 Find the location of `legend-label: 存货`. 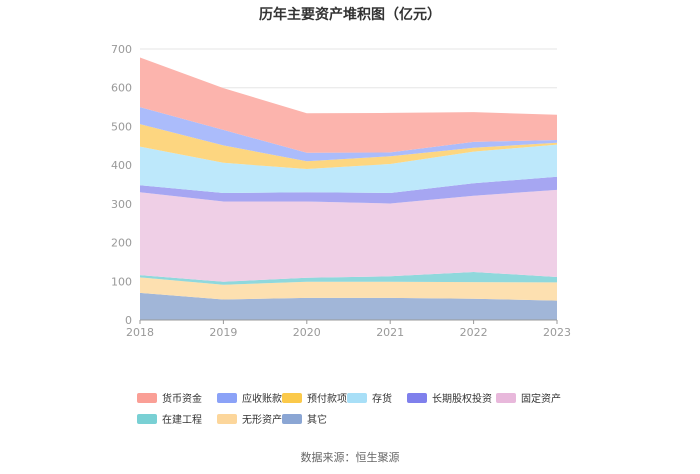

legend-label: 存货 is located at coordinates (382, 398).